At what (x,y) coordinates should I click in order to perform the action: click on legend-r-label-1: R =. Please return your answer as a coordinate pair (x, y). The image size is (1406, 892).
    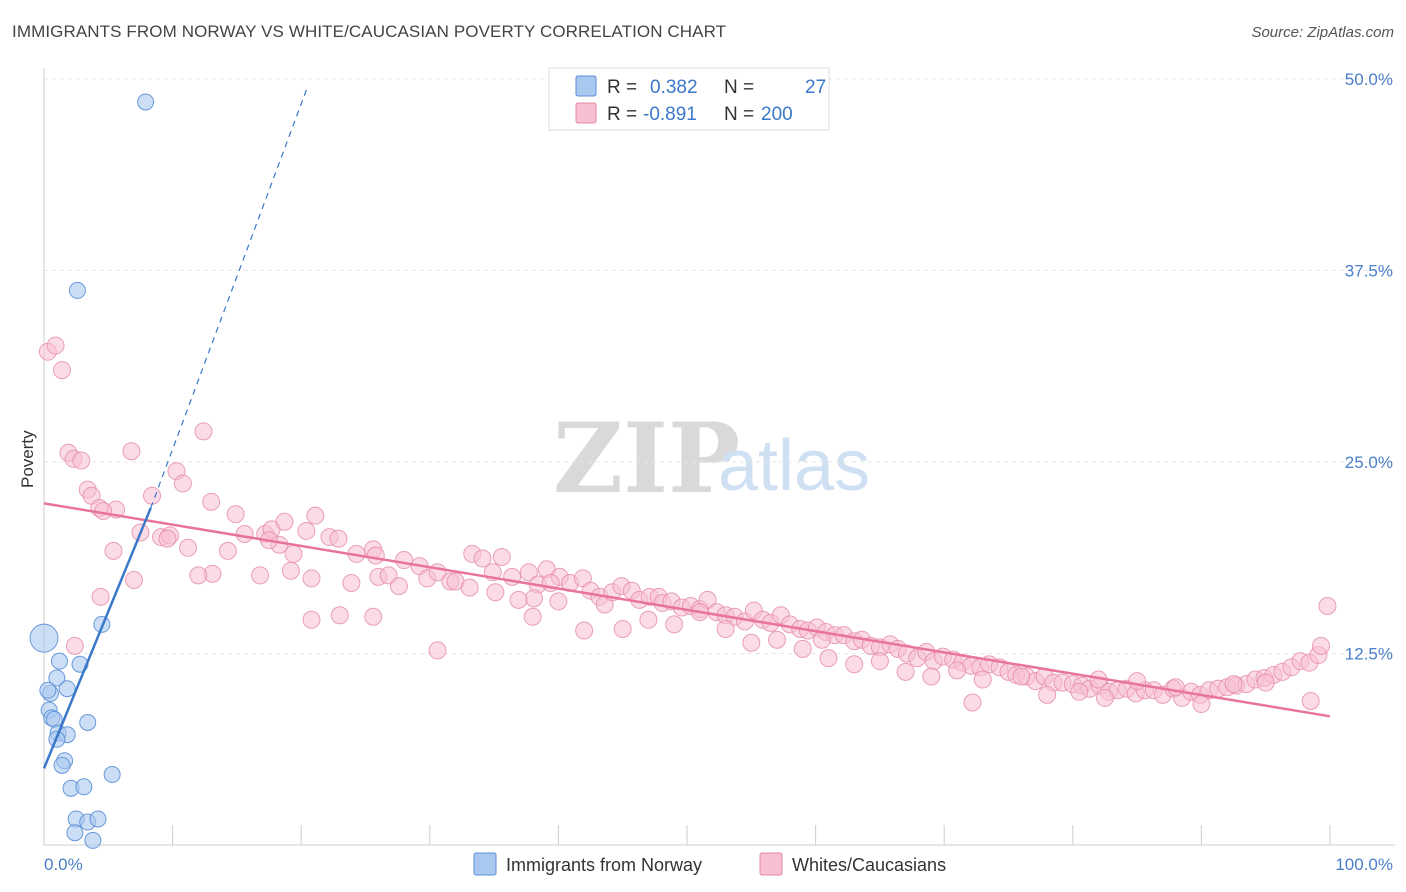
    Looking at the image, I should click on (622, 87).